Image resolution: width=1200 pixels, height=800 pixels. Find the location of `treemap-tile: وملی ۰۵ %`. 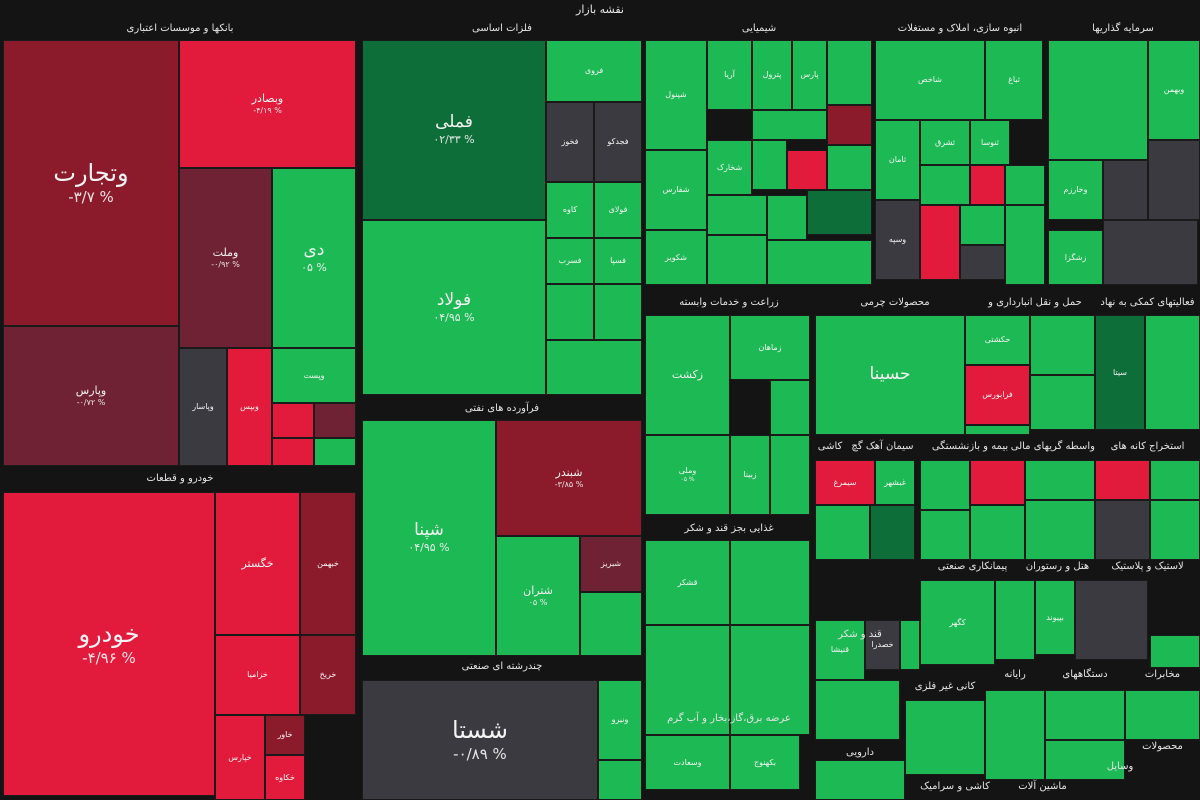

treemap-tile: وملی ۰۵ % is located at coordinates (687, 475).